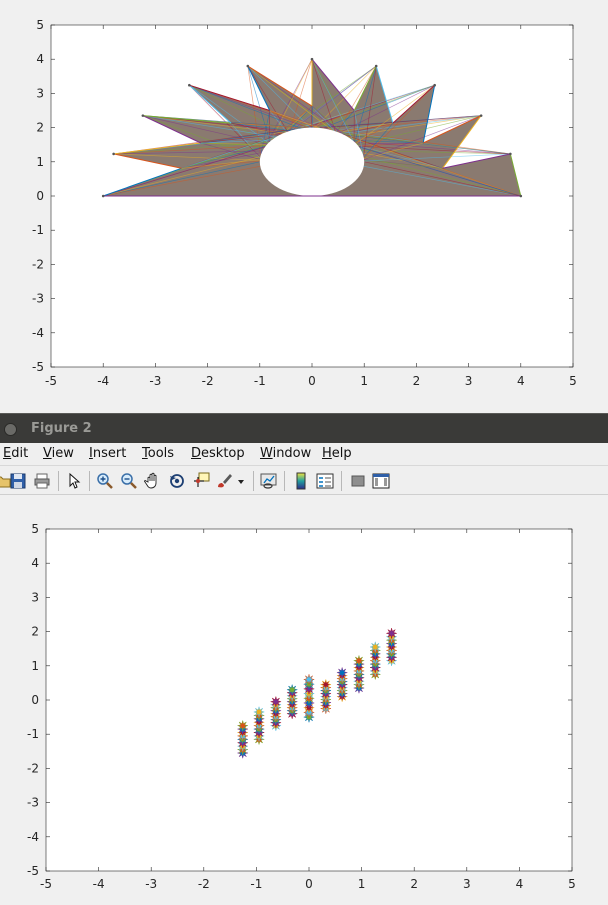 Image resolution: width=608 pixels, height=905 pixels. What do you see at coordinates (108, 453) in the screenshot?
I see `menu-insert: Insert` at bounding box center [108, 453].